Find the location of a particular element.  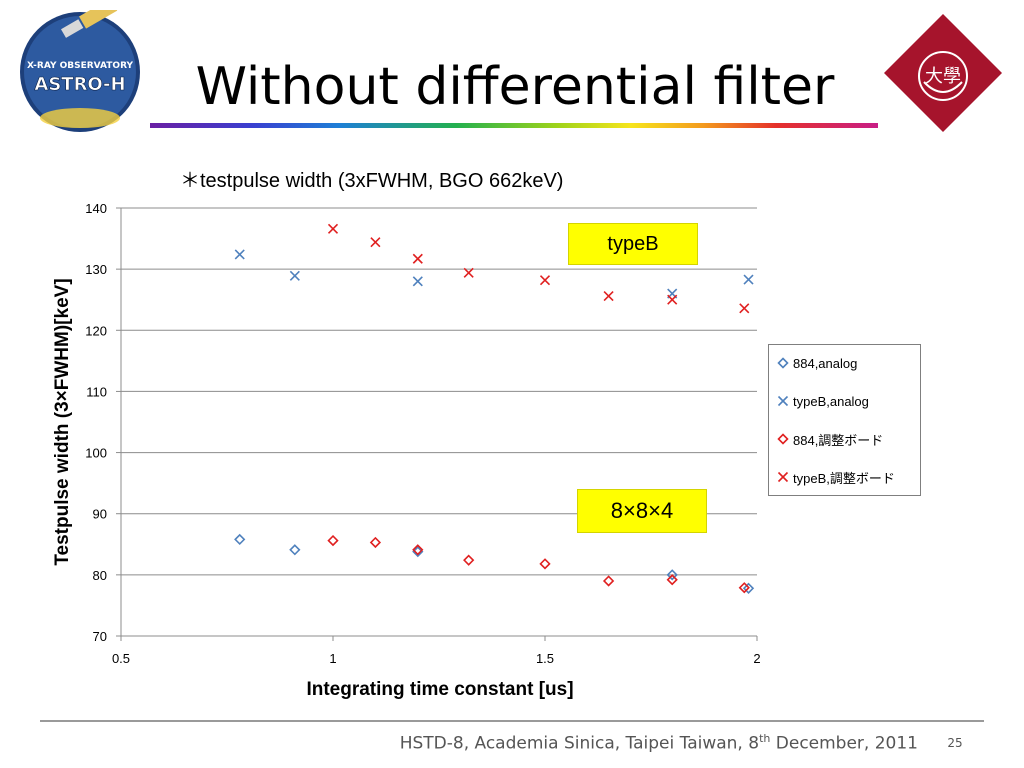

x-tick-label: 0.5 is located at coordinates (121, 658).